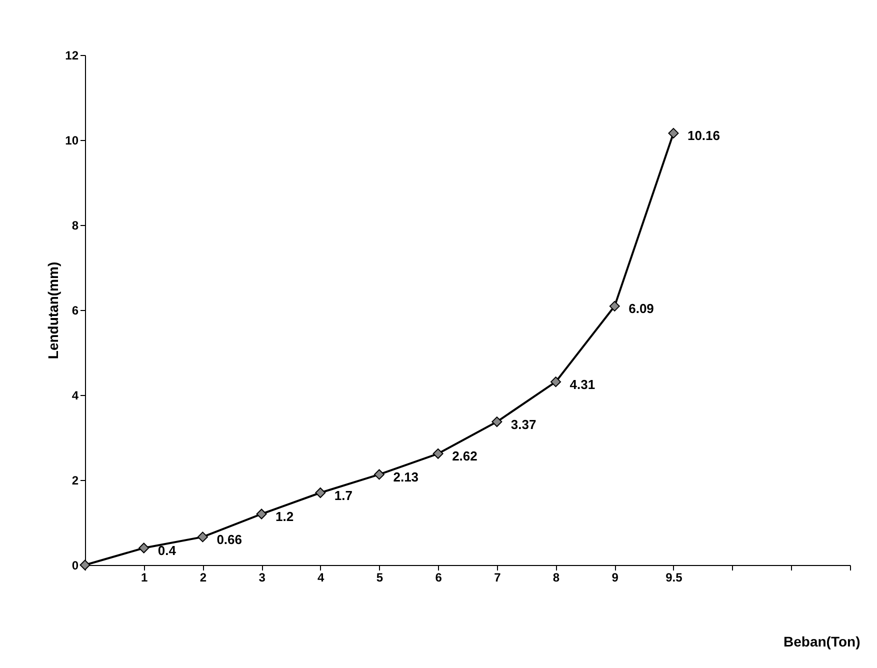  Describe the element at coordinates (615, 577) in the screenshot. I see `x-tick-label: 9` at that location.